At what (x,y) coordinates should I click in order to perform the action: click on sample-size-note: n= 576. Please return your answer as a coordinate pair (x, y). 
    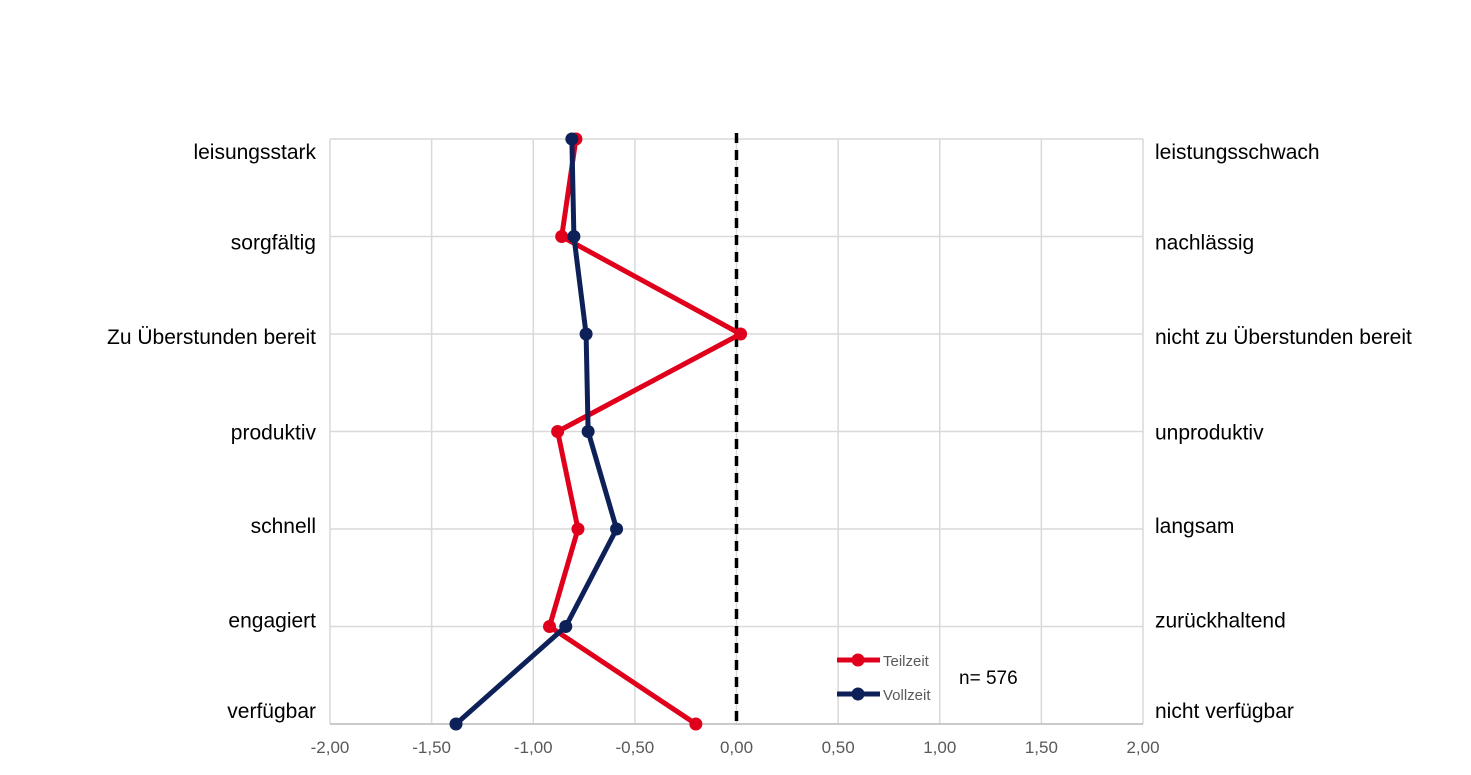
    Looking at the image, I should click on (988, 678).